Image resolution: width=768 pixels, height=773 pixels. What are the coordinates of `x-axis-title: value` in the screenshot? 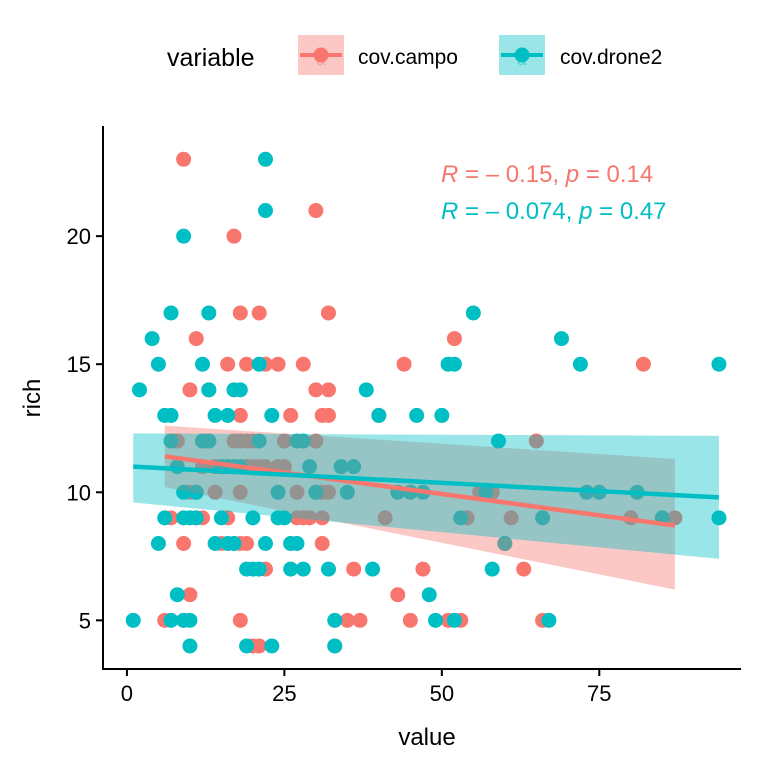 It's located at (426, 737).